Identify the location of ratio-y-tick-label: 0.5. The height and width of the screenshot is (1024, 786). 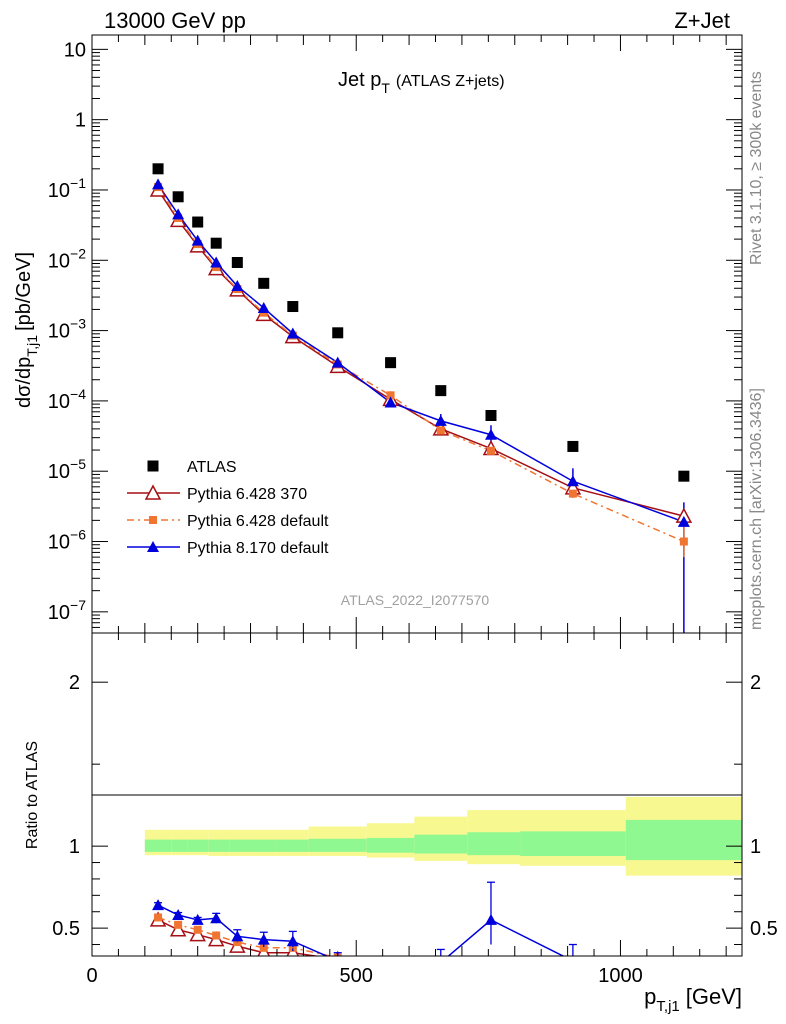
(66, 929).